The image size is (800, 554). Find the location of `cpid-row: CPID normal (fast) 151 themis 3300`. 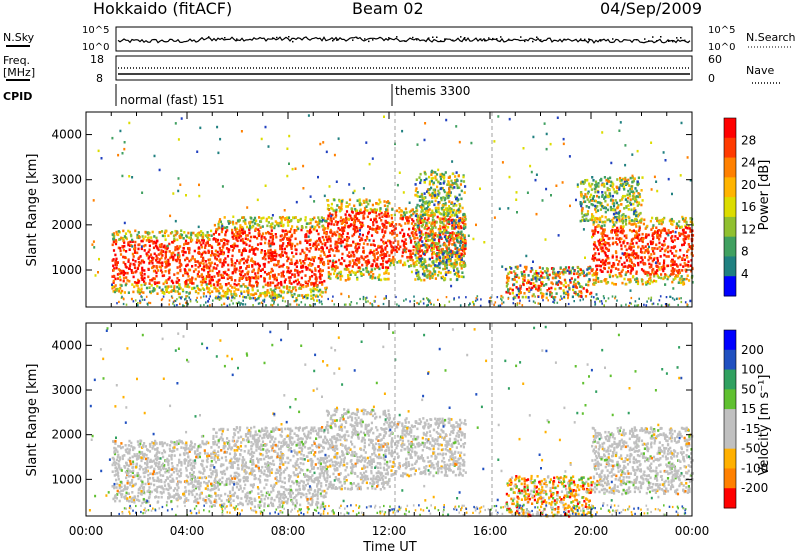

cpid-row: CPID normal (fast) 151 themis 3300 is located at coordinates (236, 95).